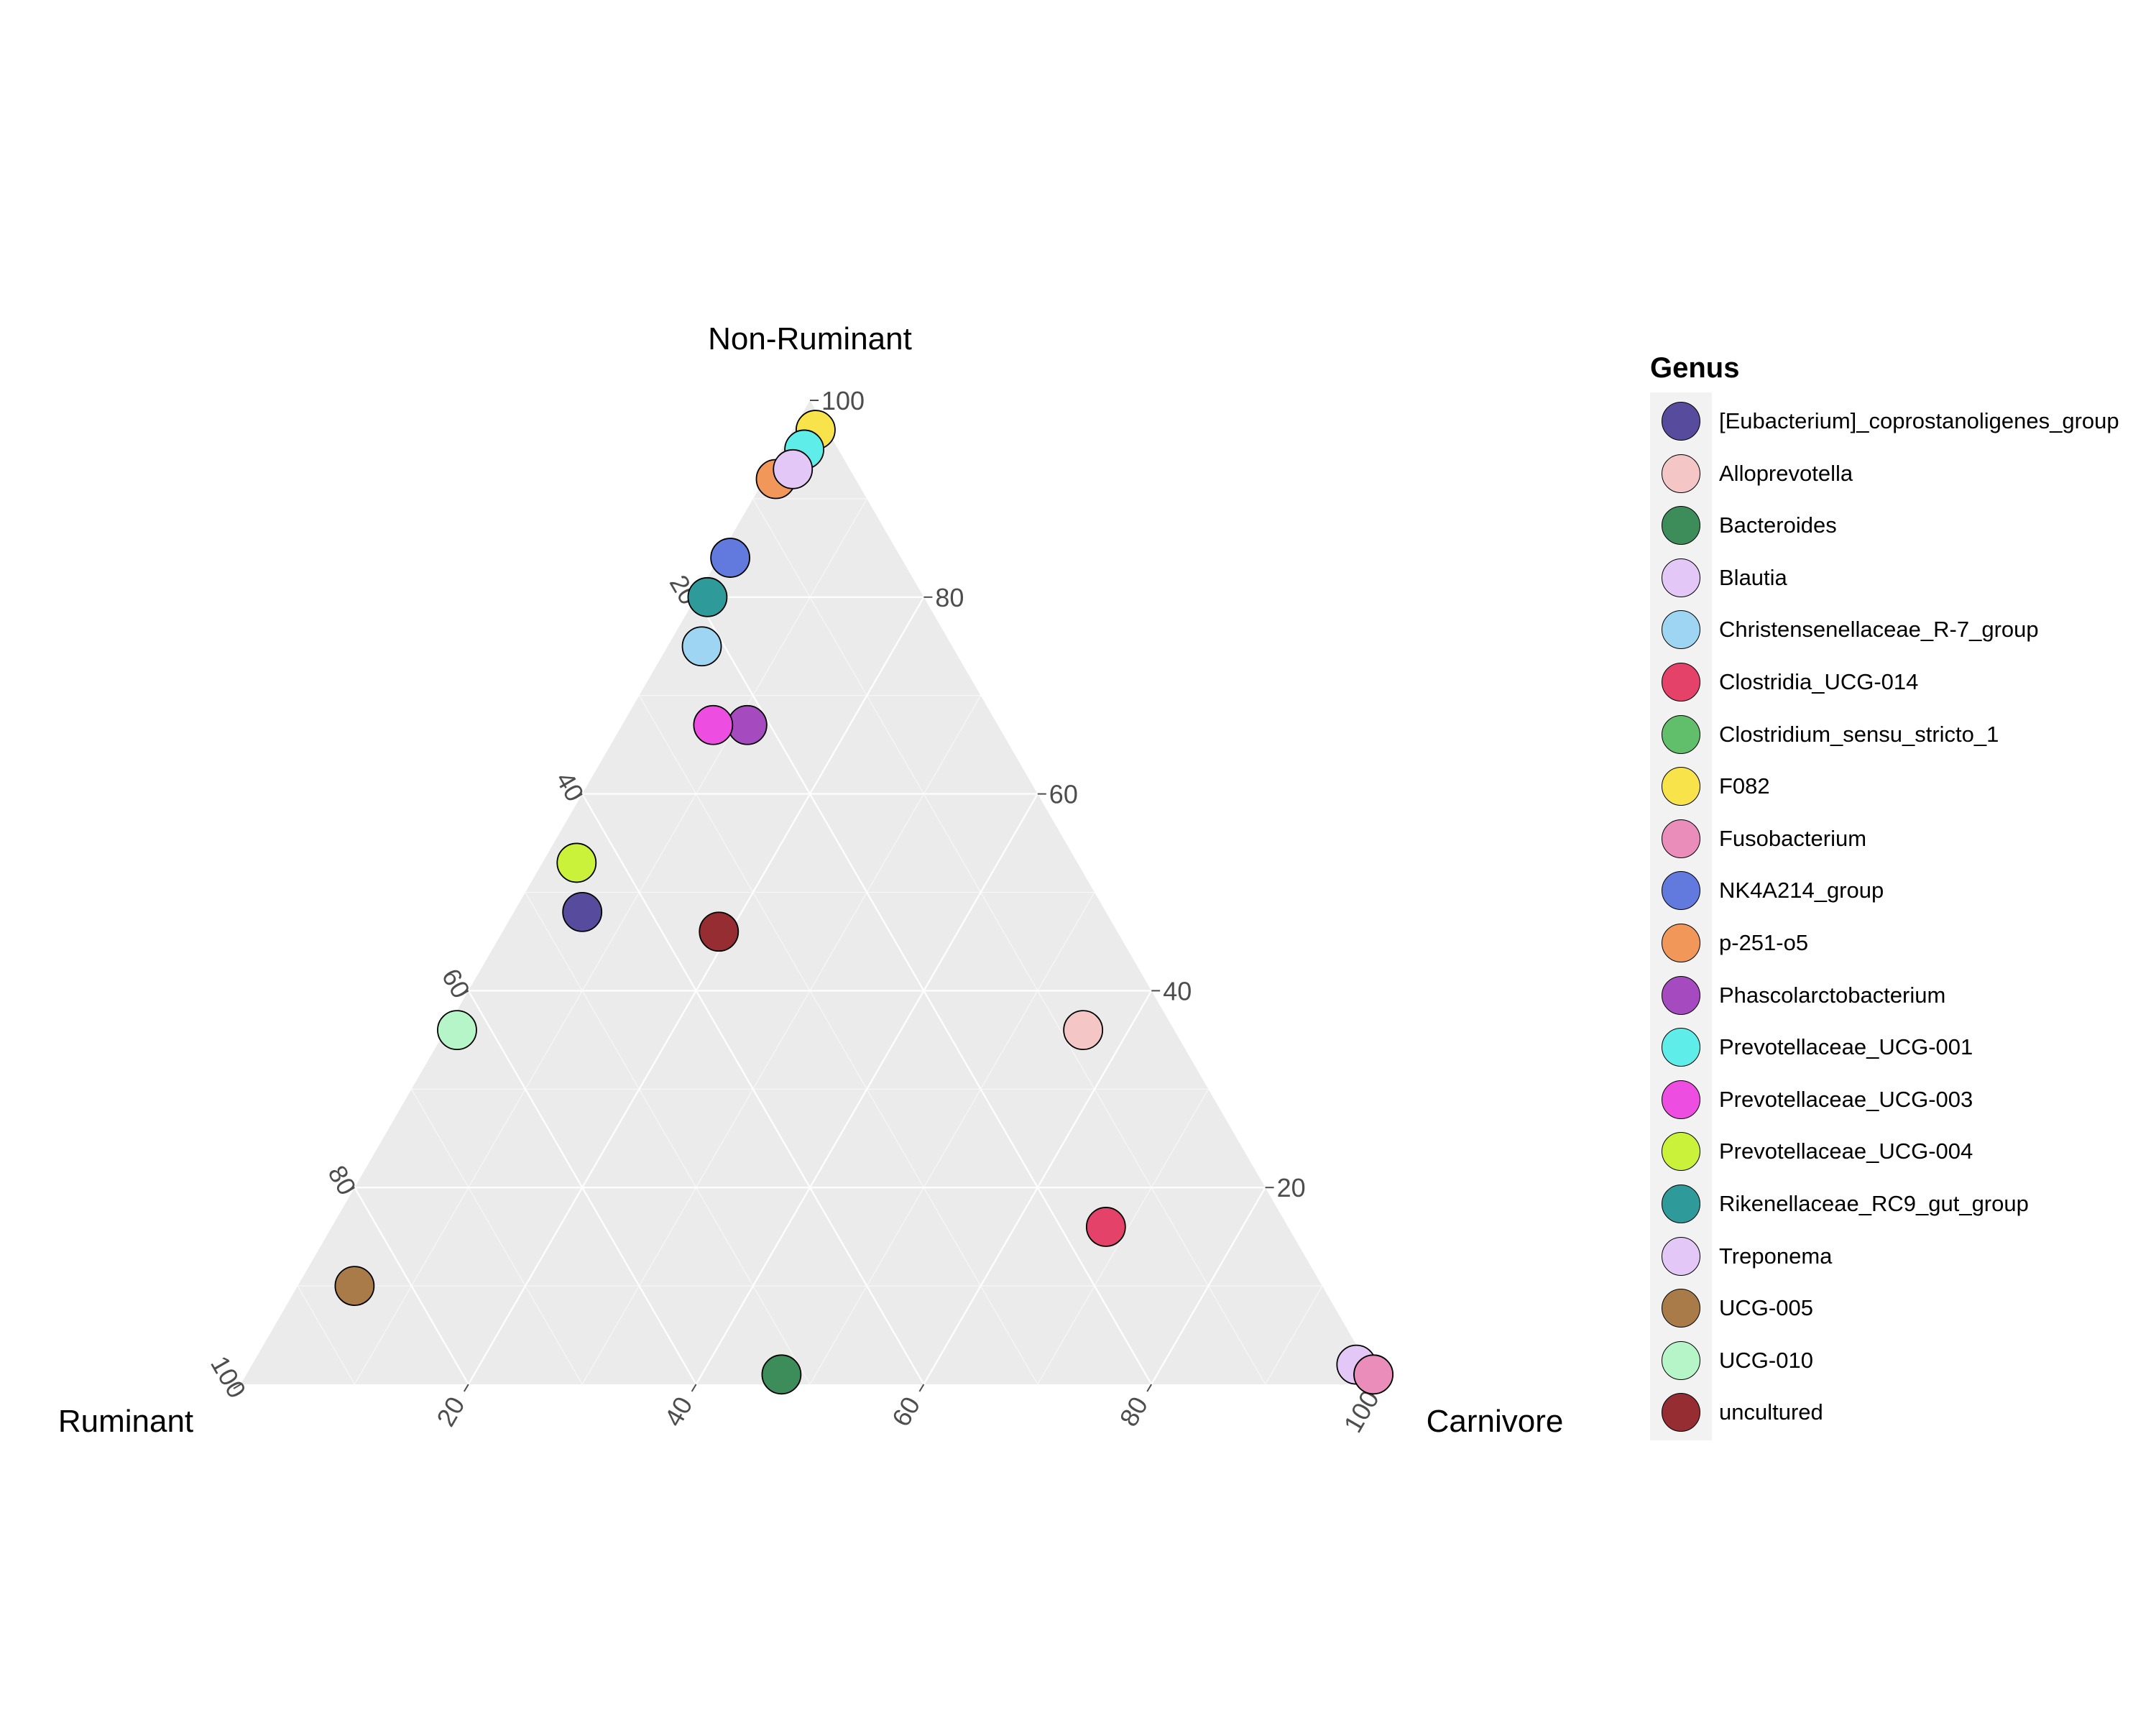  I want to click on legend-item: Prevotellaceae_UCG-003, so click(1811, 1100).